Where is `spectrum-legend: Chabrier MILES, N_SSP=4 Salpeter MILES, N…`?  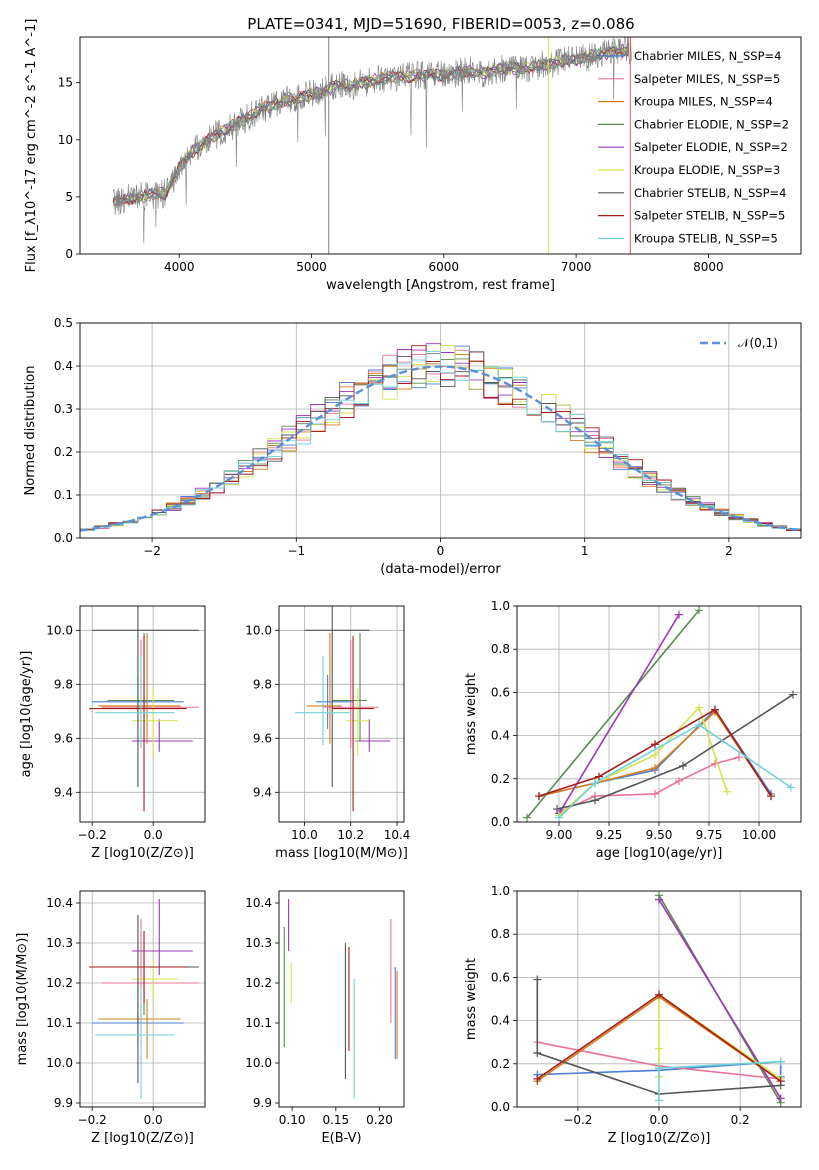 spectrum-legend: Chabrier MILES, N_SSP=4 Salpeter MILES, N… is located at coordinates (693, 147).